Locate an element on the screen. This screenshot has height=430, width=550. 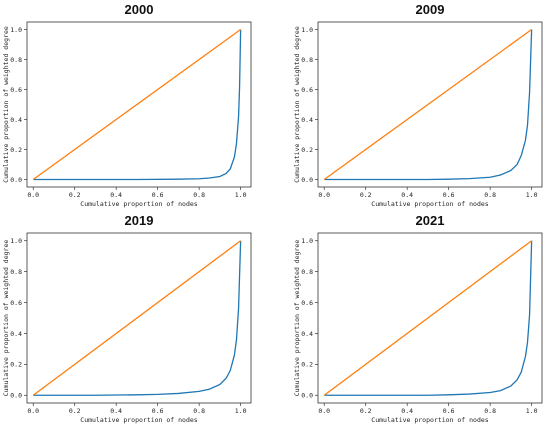
chart-title: 2009 is located at coordinates (430, 9).